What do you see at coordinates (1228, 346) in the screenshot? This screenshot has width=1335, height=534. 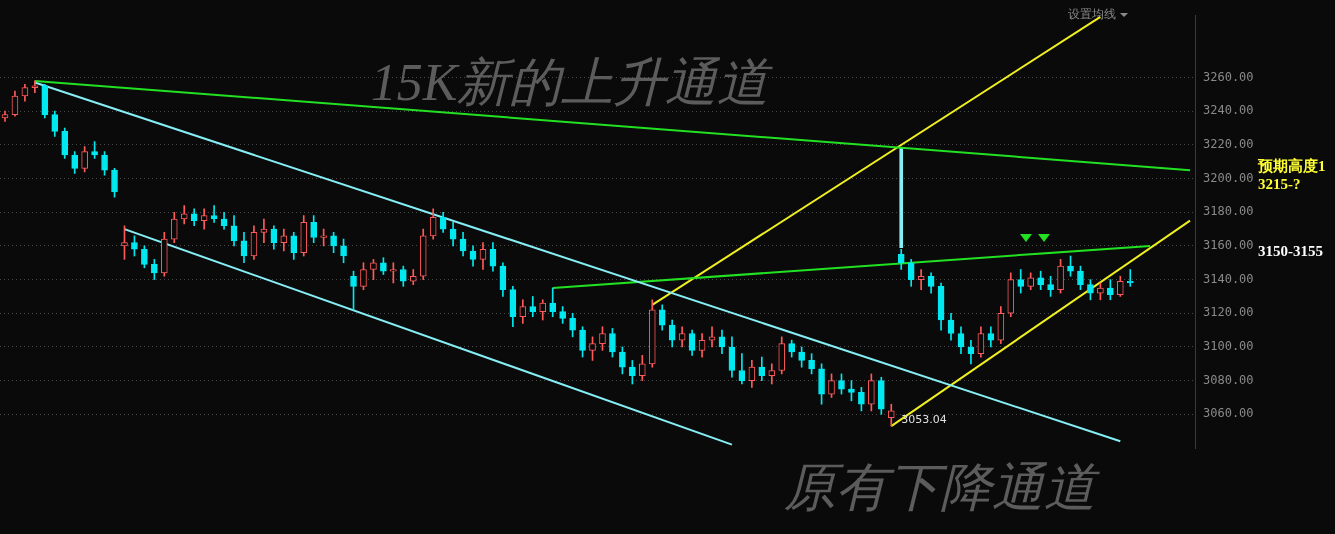 I see `y-tick-label: 3100.00` at bounding box center [1228, 346].